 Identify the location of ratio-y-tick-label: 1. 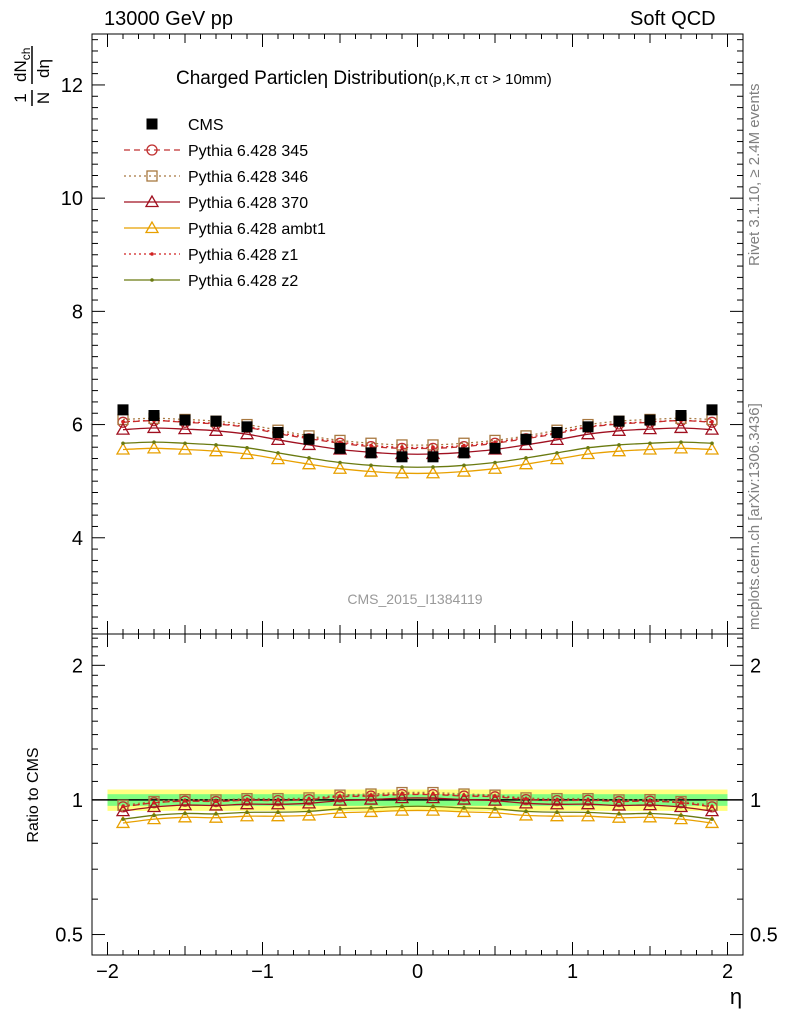
(77, 801).